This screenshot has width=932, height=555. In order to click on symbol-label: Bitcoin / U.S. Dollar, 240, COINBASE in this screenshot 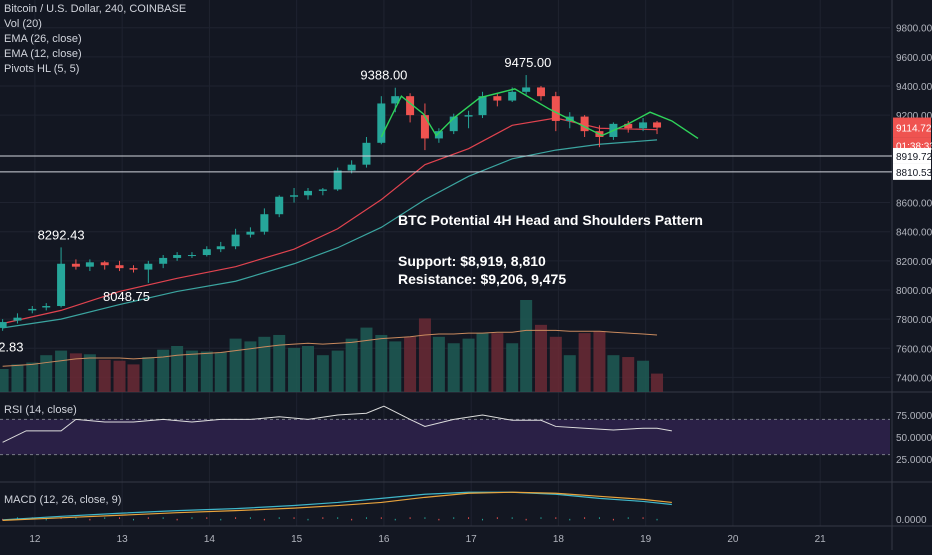, I will do `click(95, 9)`.